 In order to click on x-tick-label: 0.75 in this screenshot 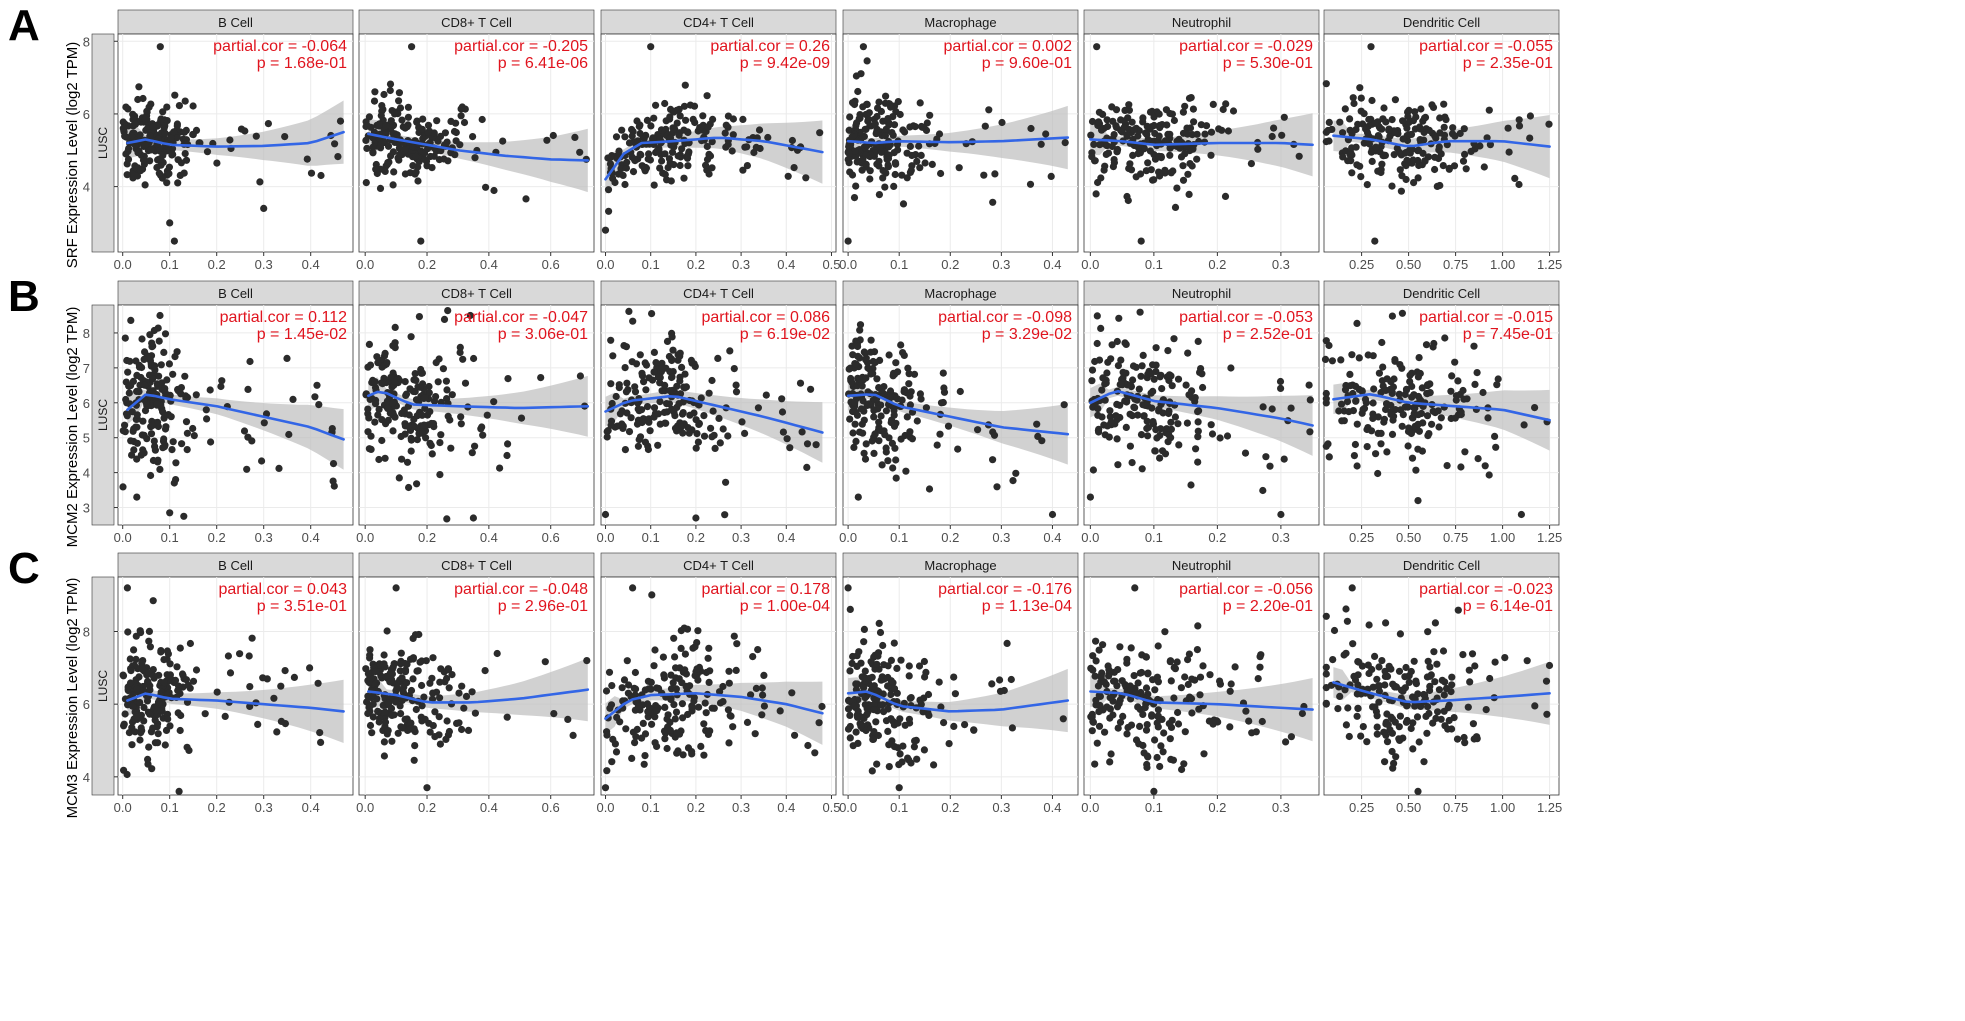, I will do `click(1455, 264)`.